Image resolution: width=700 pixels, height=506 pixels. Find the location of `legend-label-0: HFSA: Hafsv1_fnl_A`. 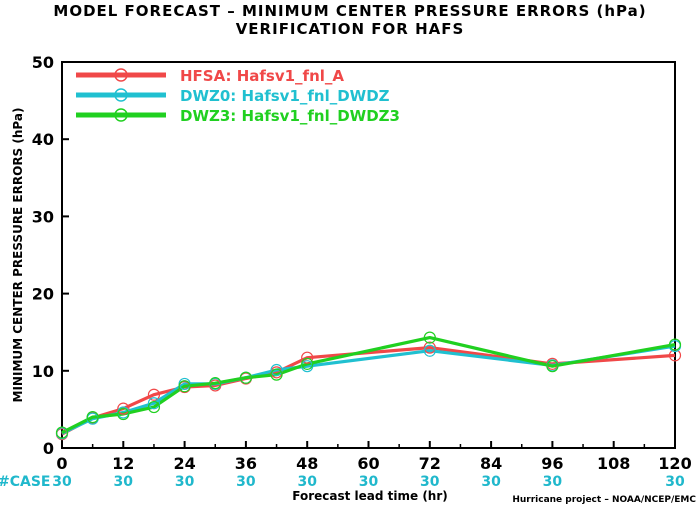

legend-label-0: HFSA: Hafsv1_fnl_A is located at coordinates (262, 76).